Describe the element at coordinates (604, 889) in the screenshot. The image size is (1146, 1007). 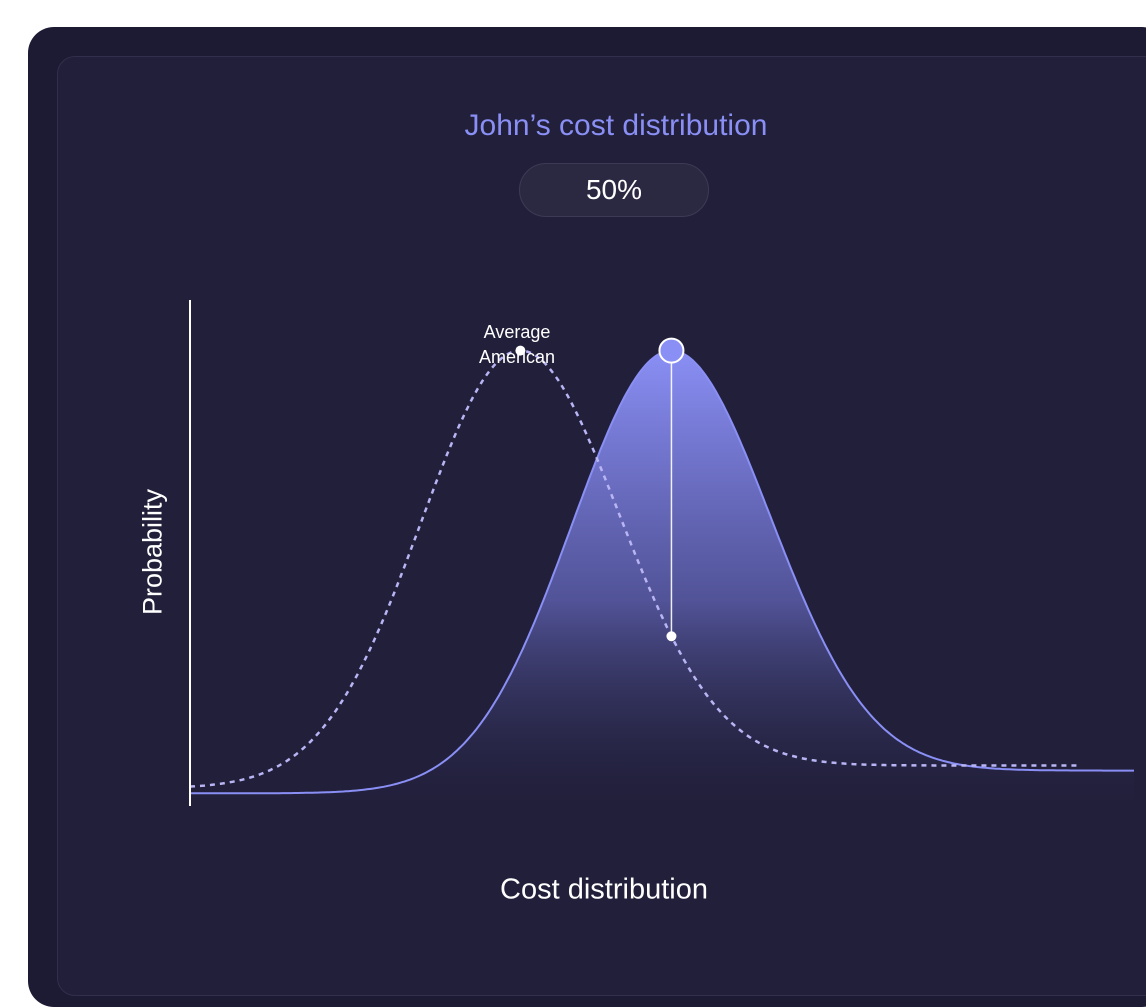
I see `x-axis-label: Cost distribution` at that location.